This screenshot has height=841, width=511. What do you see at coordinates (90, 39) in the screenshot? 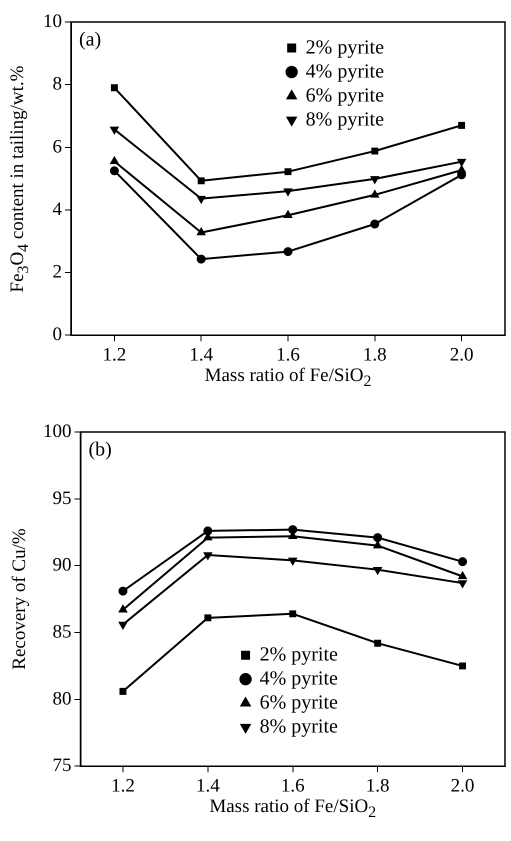
I see `annotation: (a)` at bounding box center [90, 39].